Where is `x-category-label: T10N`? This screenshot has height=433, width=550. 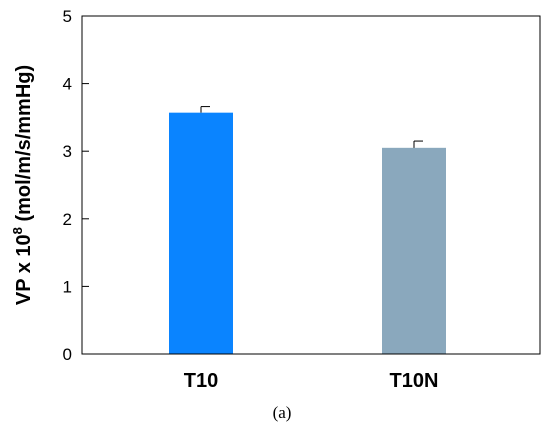 x-category-label: T10N is located at coordinates (414, 381).